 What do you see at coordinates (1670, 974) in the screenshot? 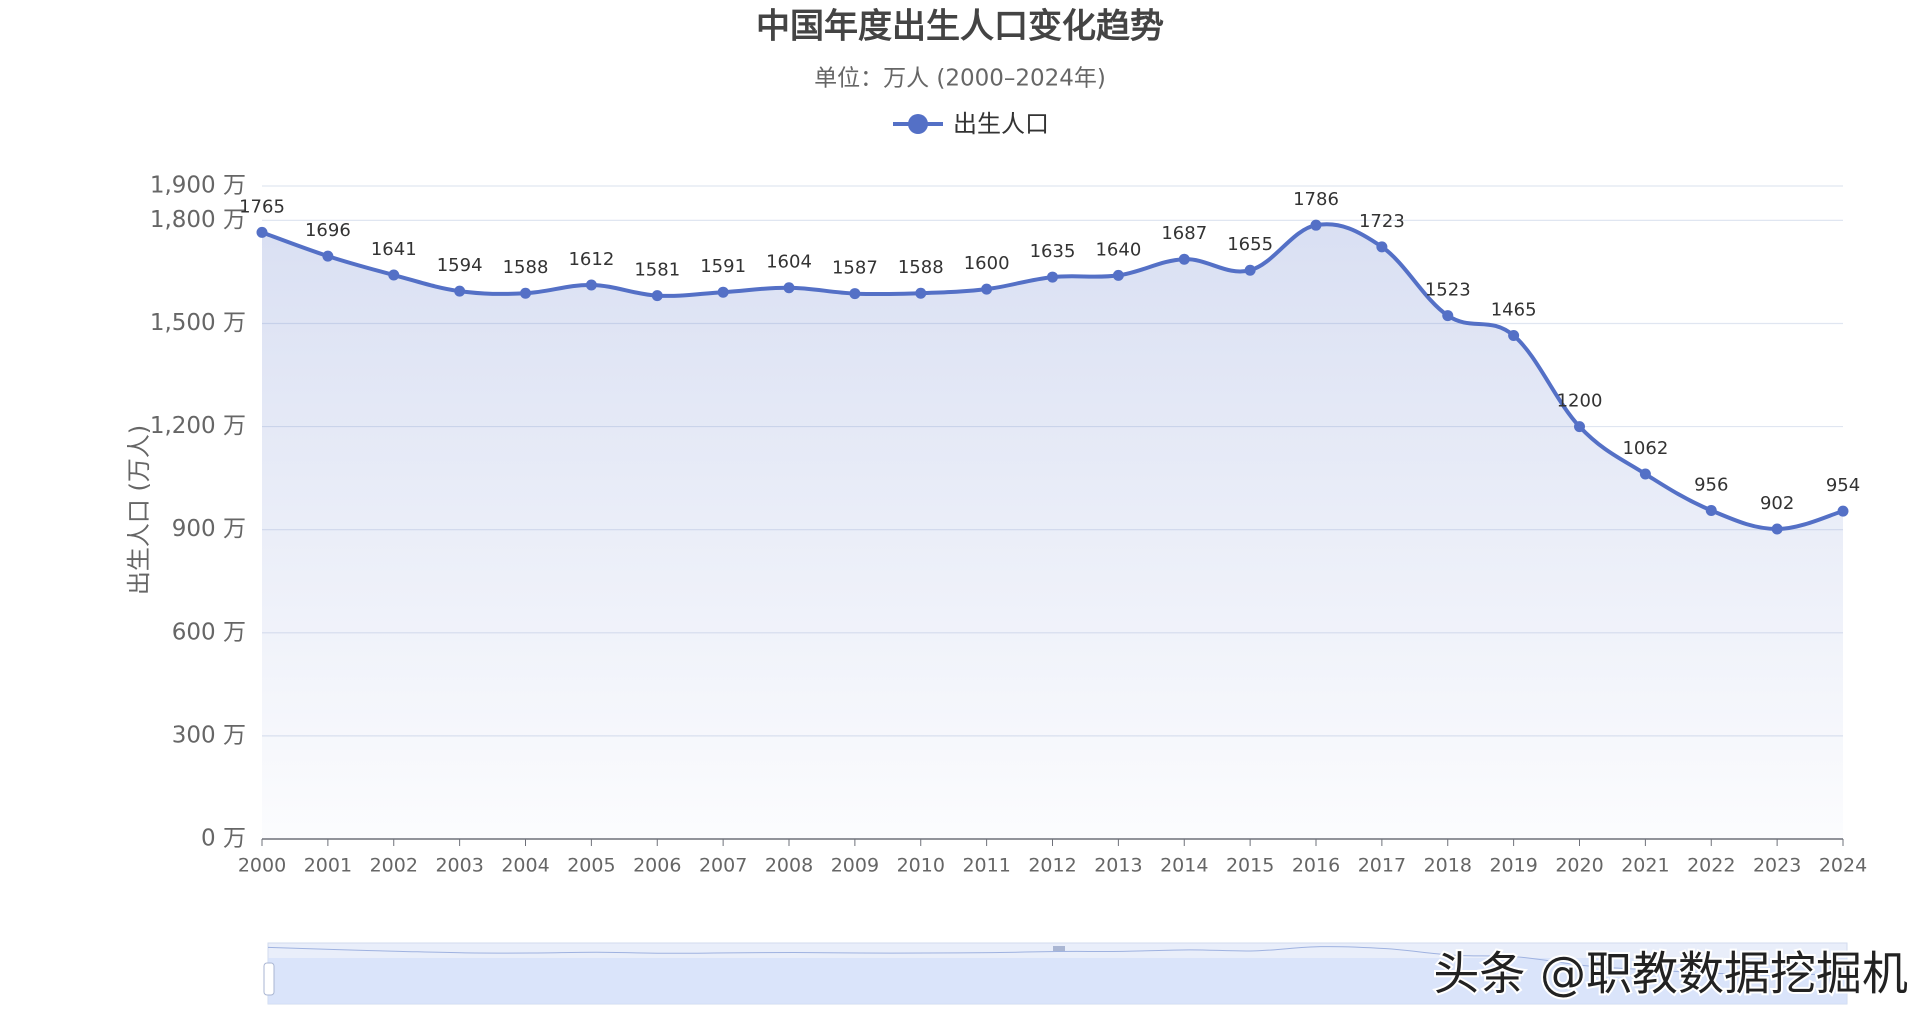
I see `watermark: 头条 @职教数据挖掘机` at bounding box center [1670, 974].